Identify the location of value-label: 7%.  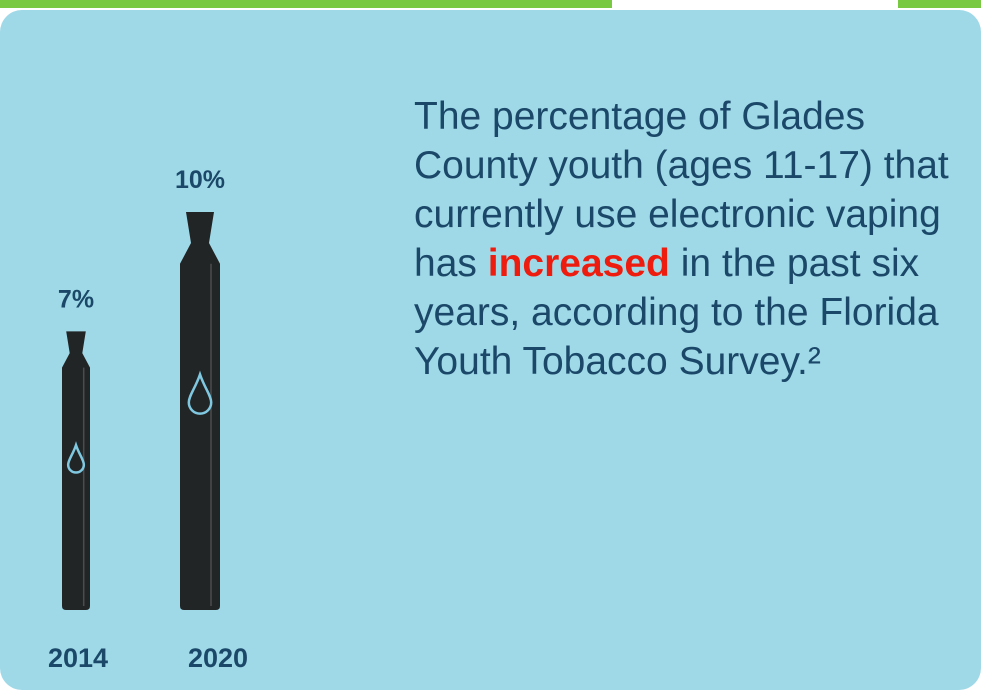
(76, 299).